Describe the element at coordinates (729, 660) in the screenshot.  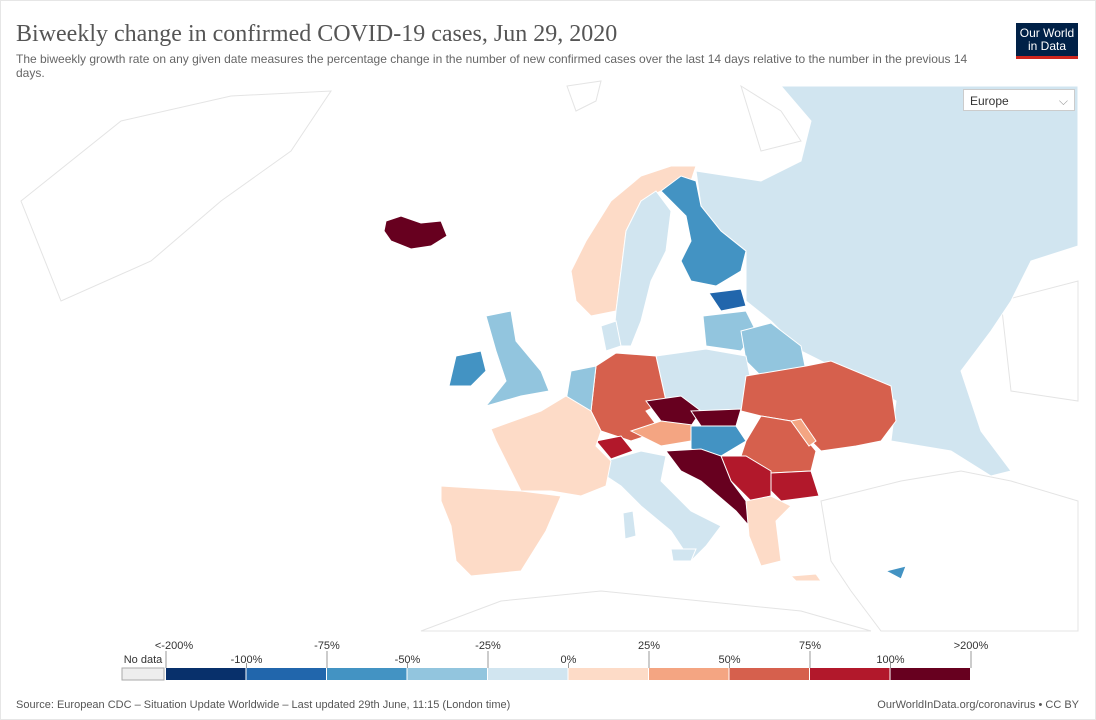
I see `legend-label: 50%` at that location.